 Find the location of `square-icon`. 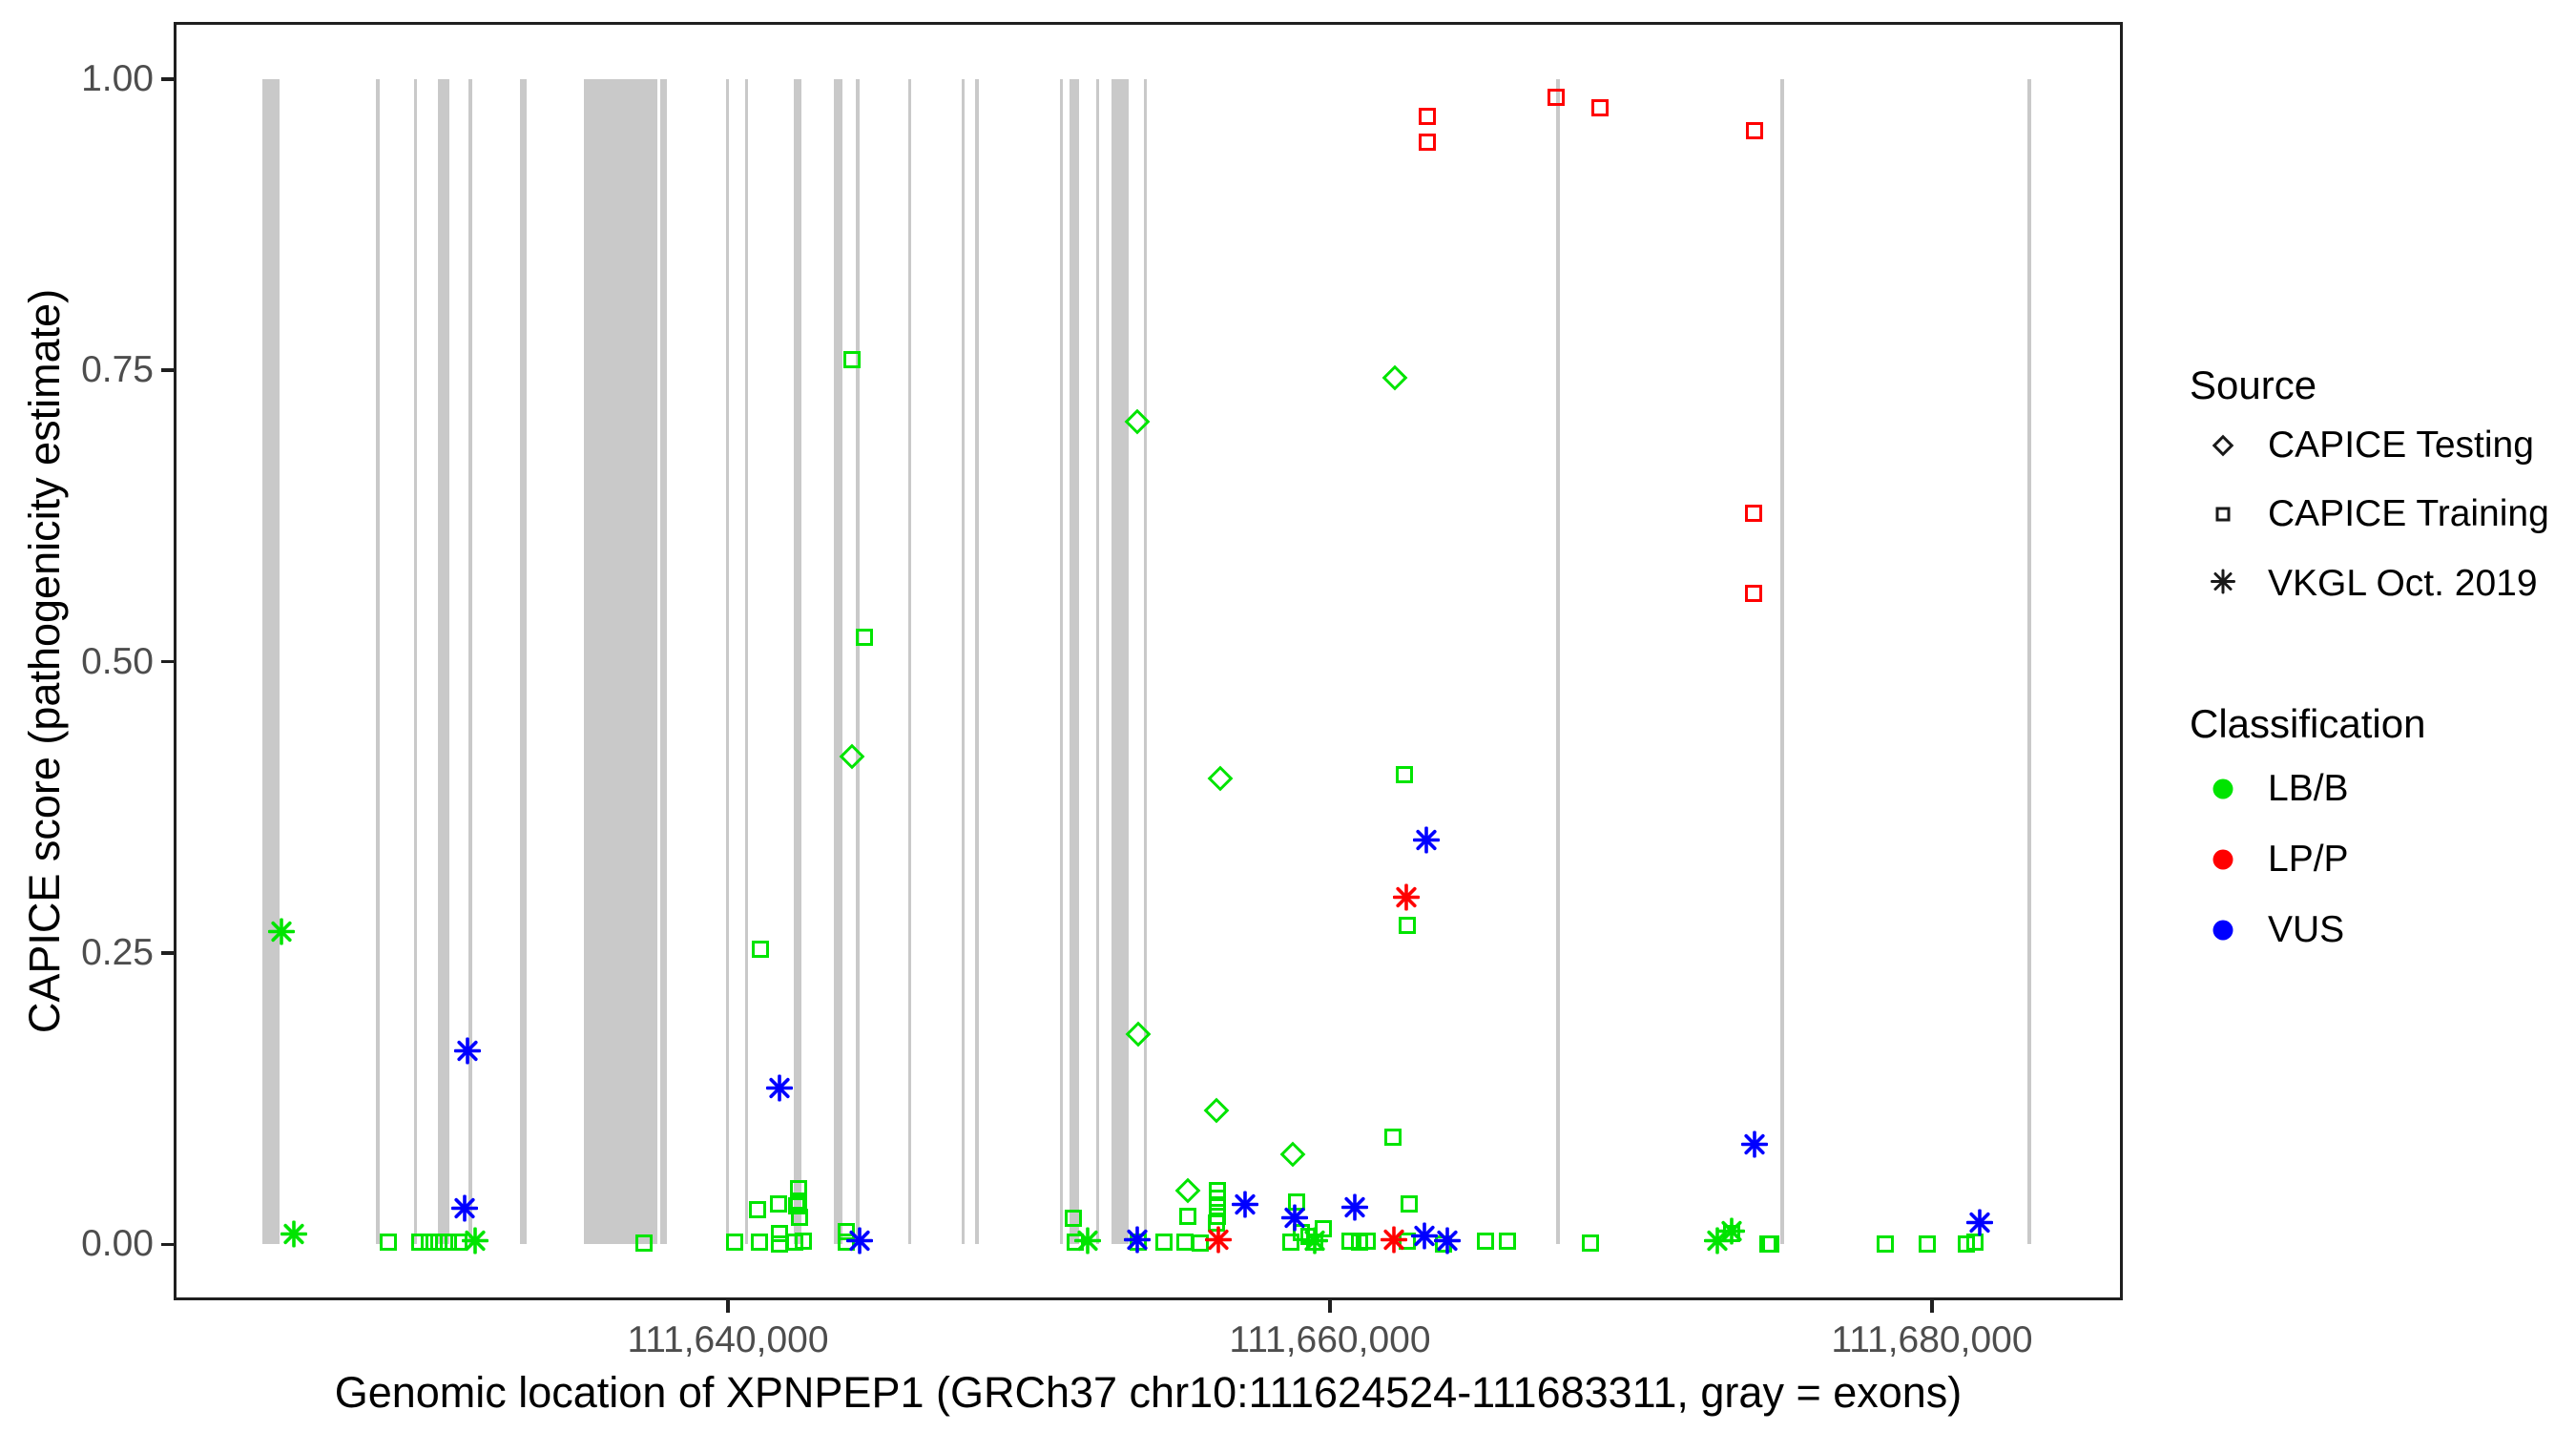

square-icon is located at coordinates (2223, 514).